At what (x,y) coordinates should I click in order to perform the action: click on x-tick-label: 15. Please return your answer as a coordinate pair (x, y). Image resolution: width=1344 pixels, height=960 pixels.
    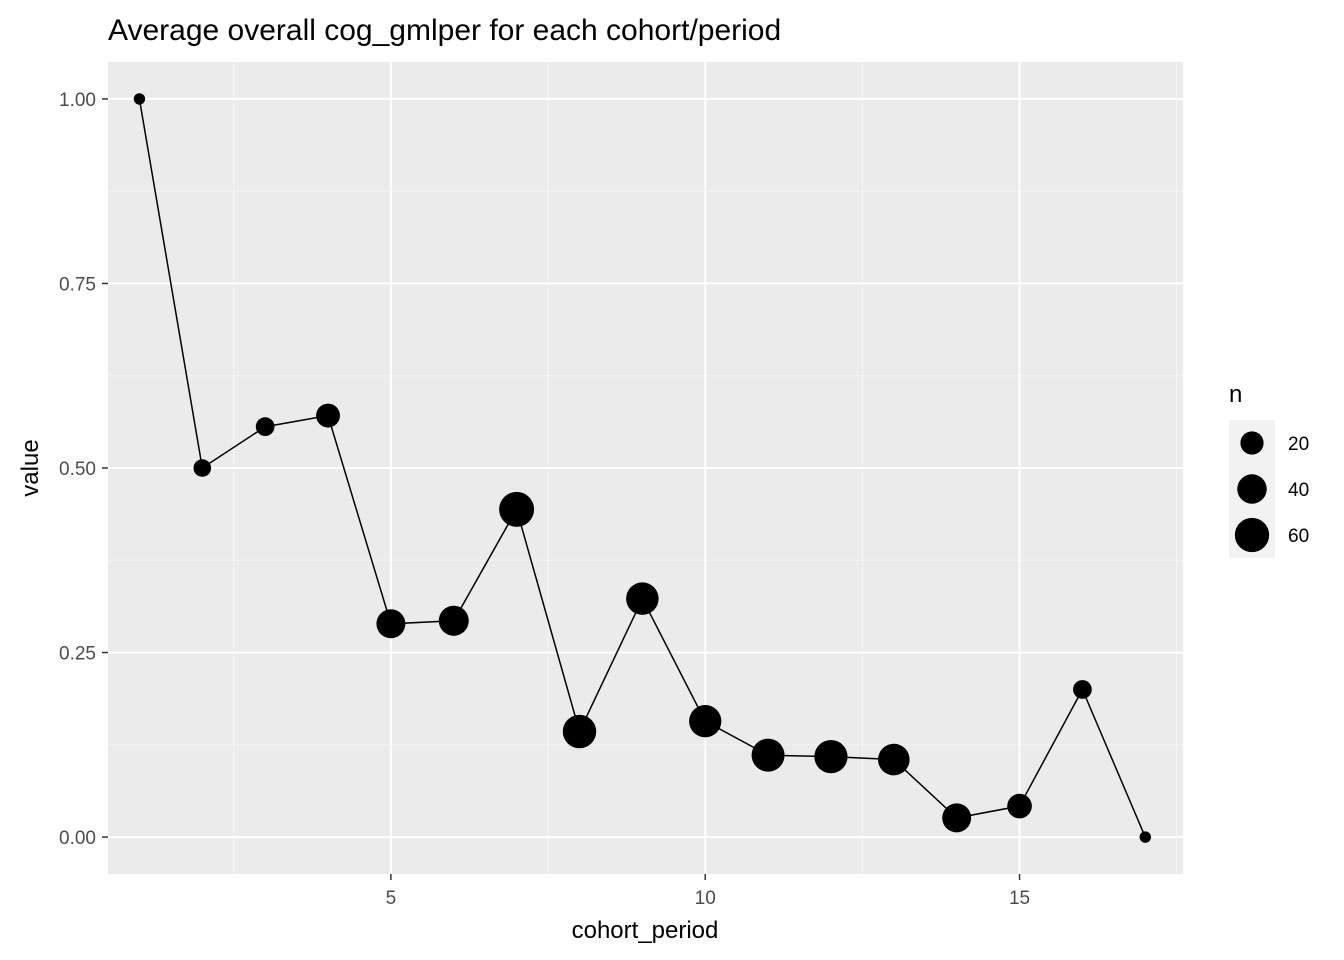
    Looking at the image, I should click on (1019, 898).